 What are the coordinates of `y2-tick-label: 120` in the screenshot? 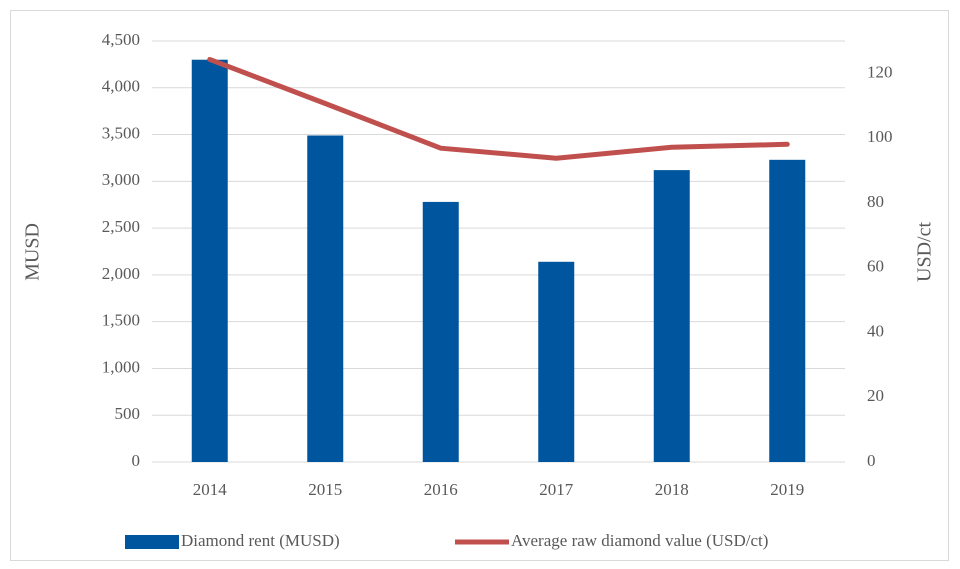 It's located at (880, 71).